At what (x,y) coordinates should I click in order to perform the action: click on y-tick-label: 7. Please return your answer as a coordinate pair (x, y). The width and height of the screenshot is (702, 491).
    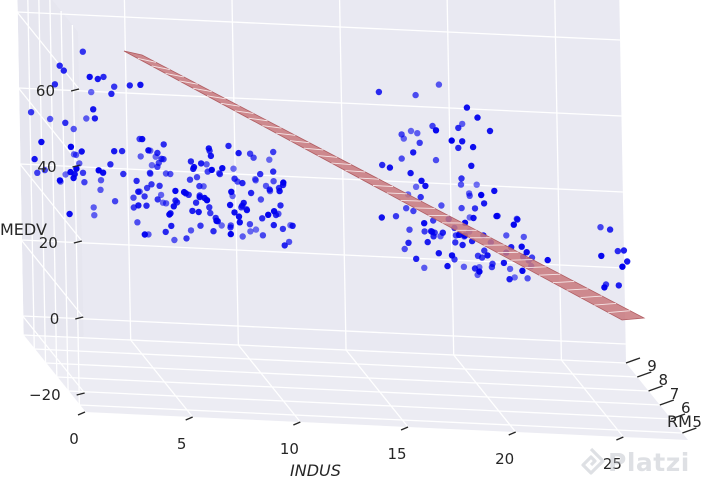
    Looking at the image, I should click on (675, 394).